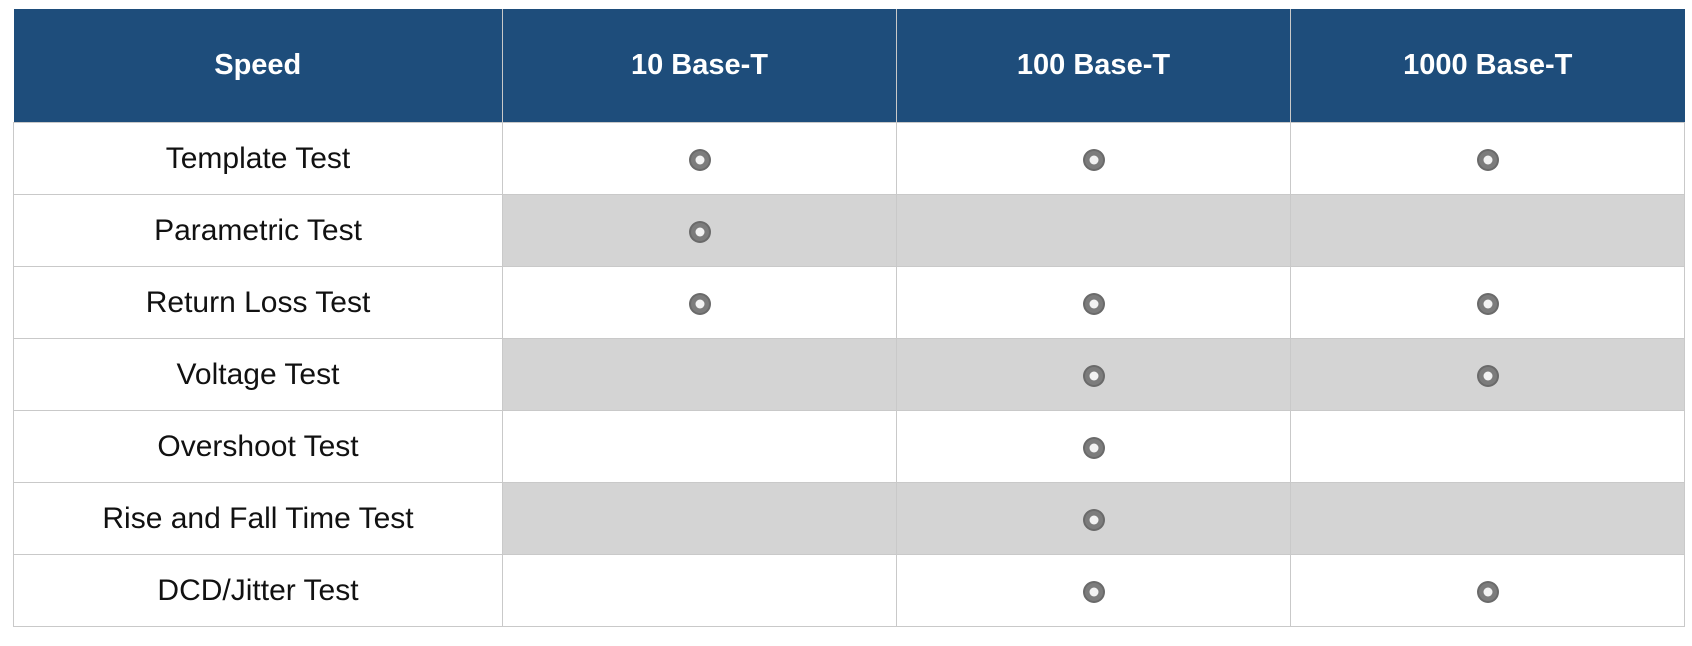  Describe the element at coordinates (258, 302) in the screenshot. I see `row-label: Return Loss Test` at that location.